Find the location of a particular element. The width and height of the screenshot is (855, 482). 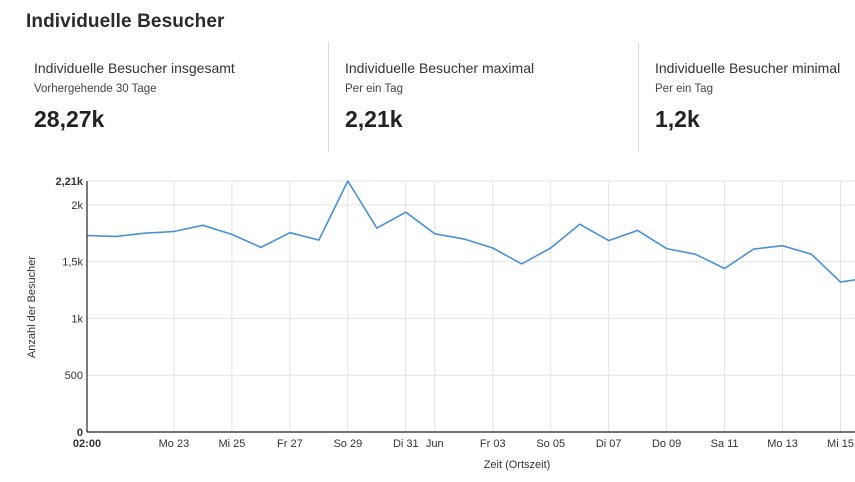

stat-max-value: 2,21k is located at coordinates (374, 119).